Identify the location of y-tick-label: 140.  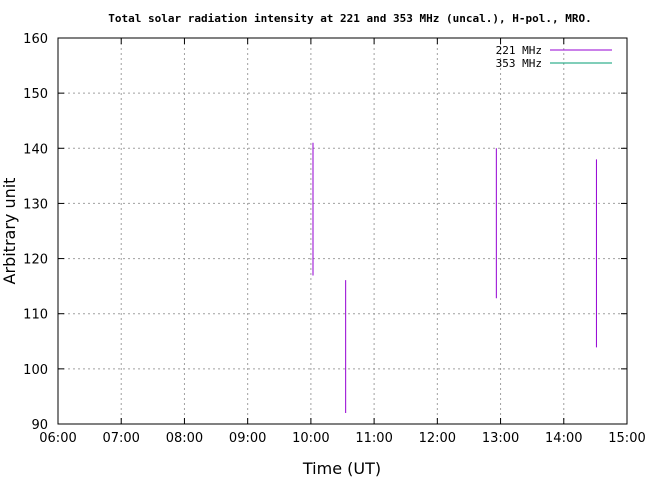
(35, 149).